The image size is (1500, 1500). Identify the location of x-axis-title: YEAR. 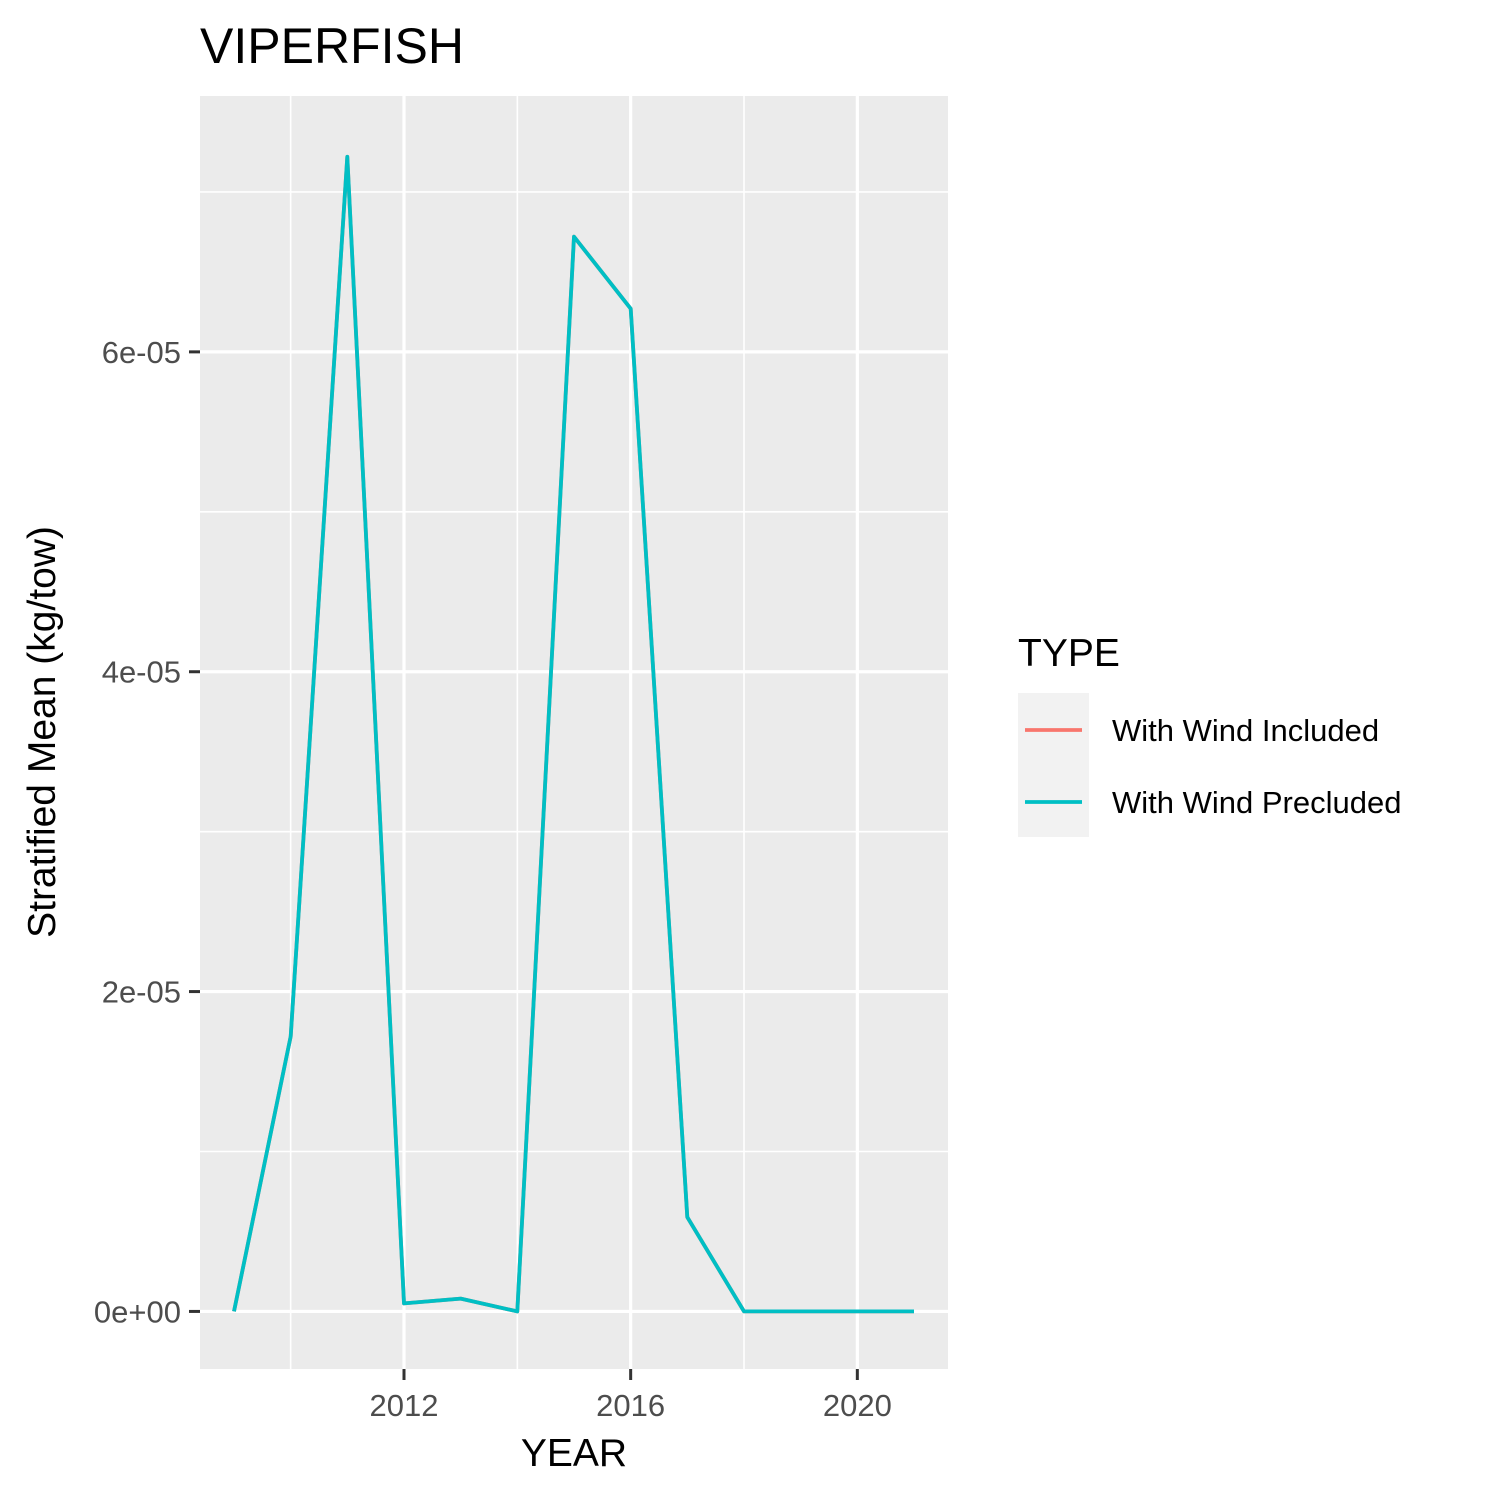
(574, 1453).